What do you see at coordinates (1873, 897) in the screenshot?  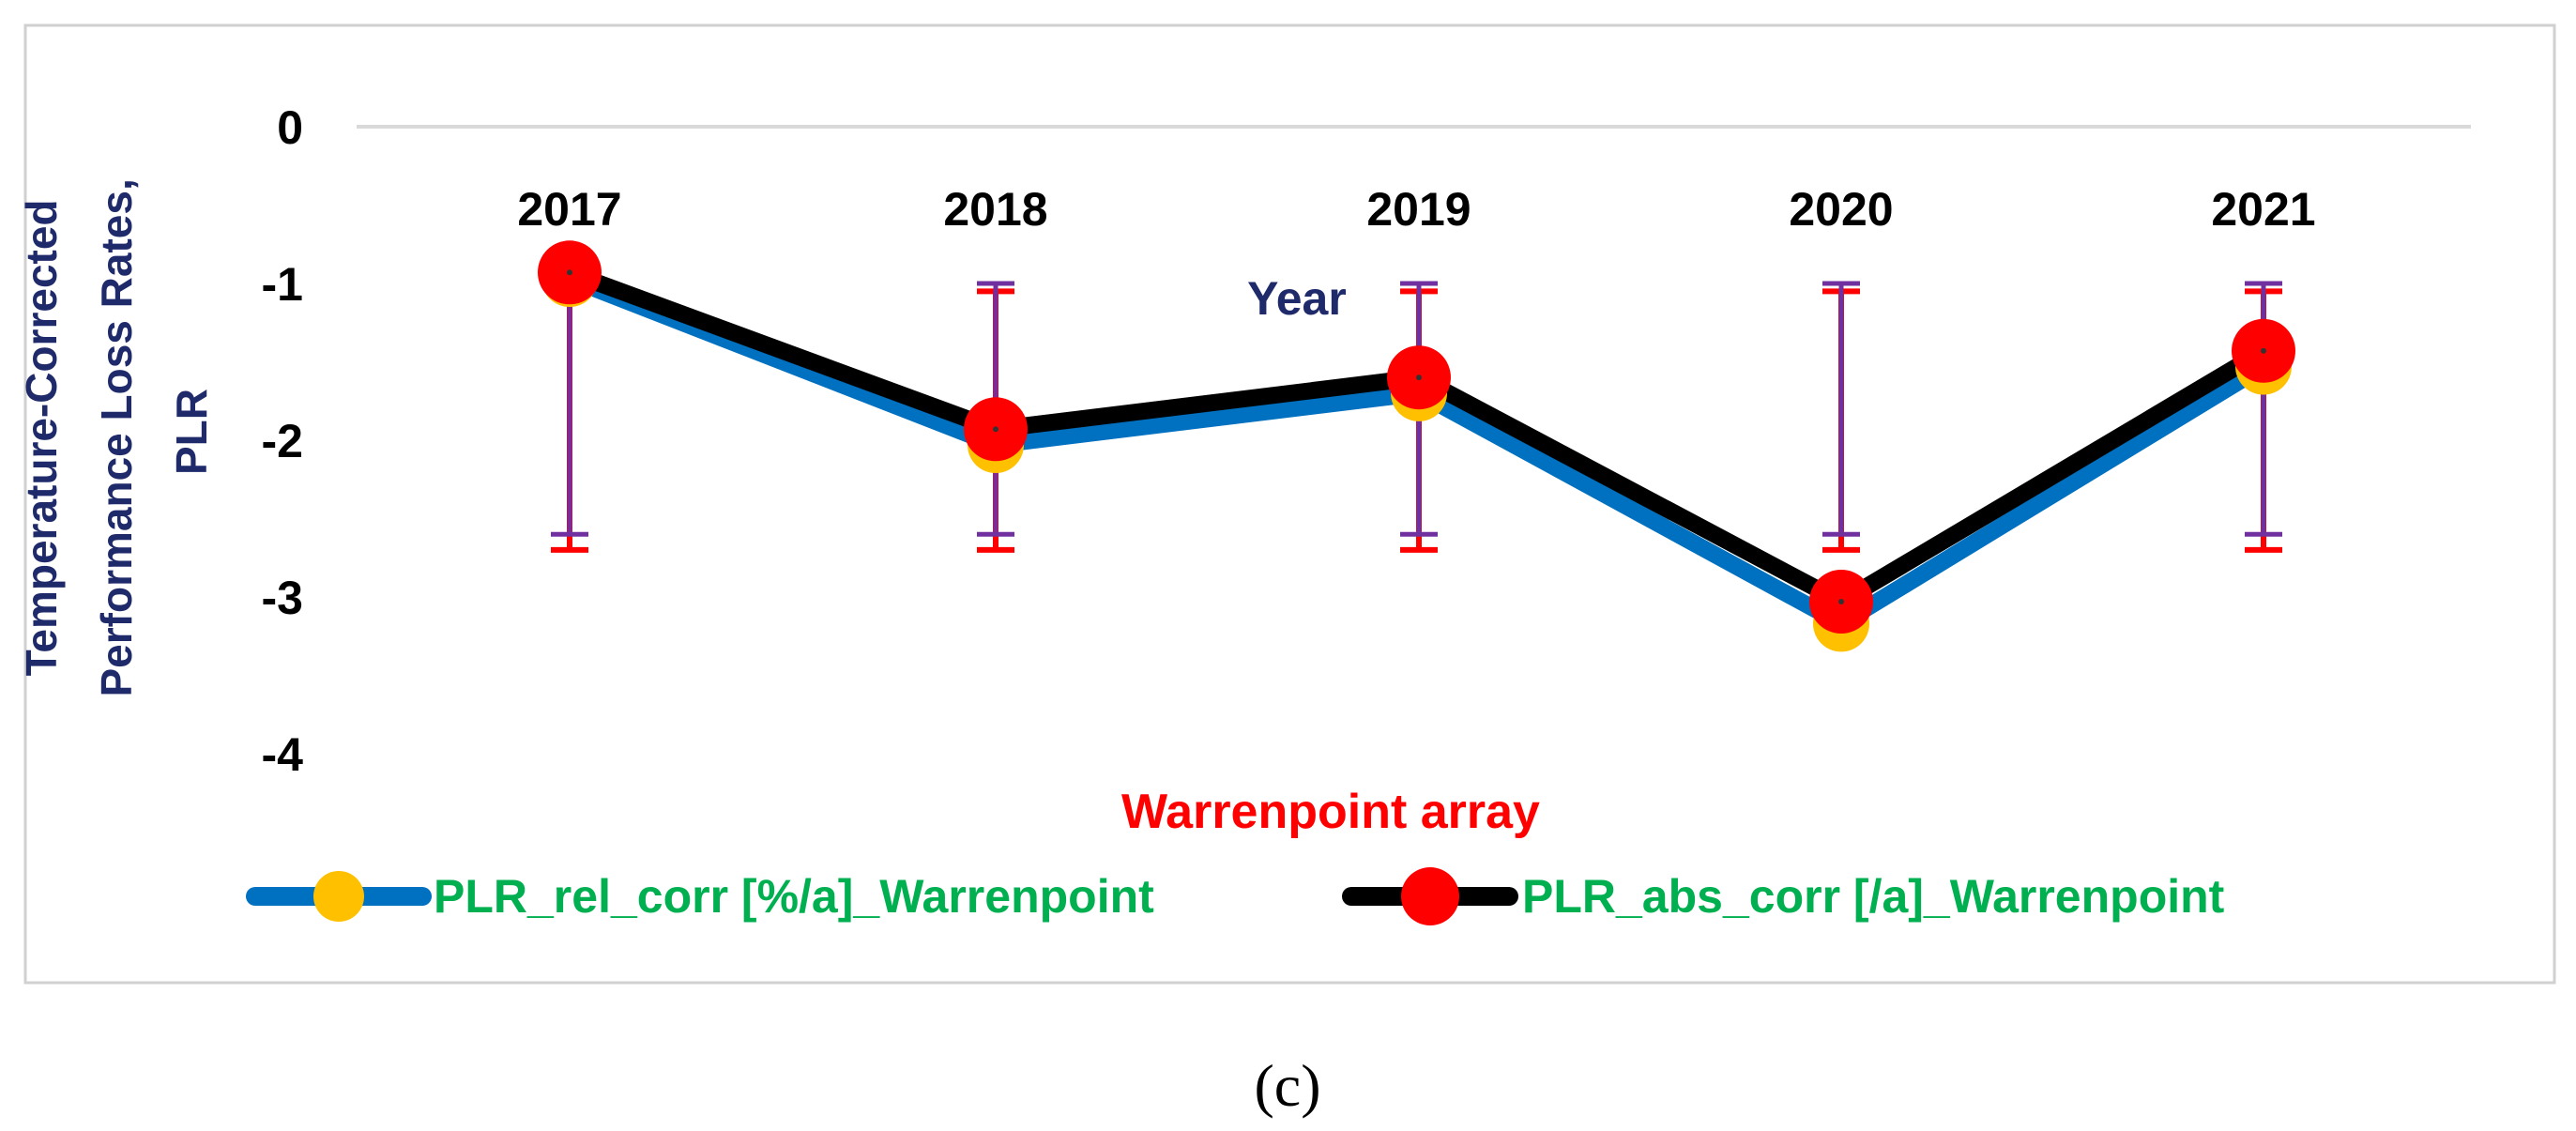 I see `legend-label-abs: PLR_abs_corr [/a]_Warrenpoint` at bounding box center [1873, 897].